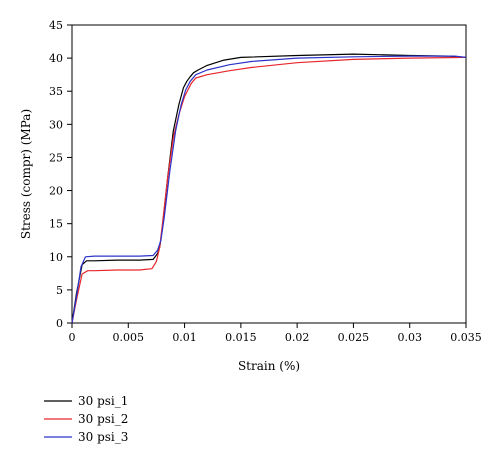 Image resolution: width=500 pixels, height=464 pixels. Describe the element at coordinates (56, 191) in the screenshot. I see `y-tick-label: 20` at that location.